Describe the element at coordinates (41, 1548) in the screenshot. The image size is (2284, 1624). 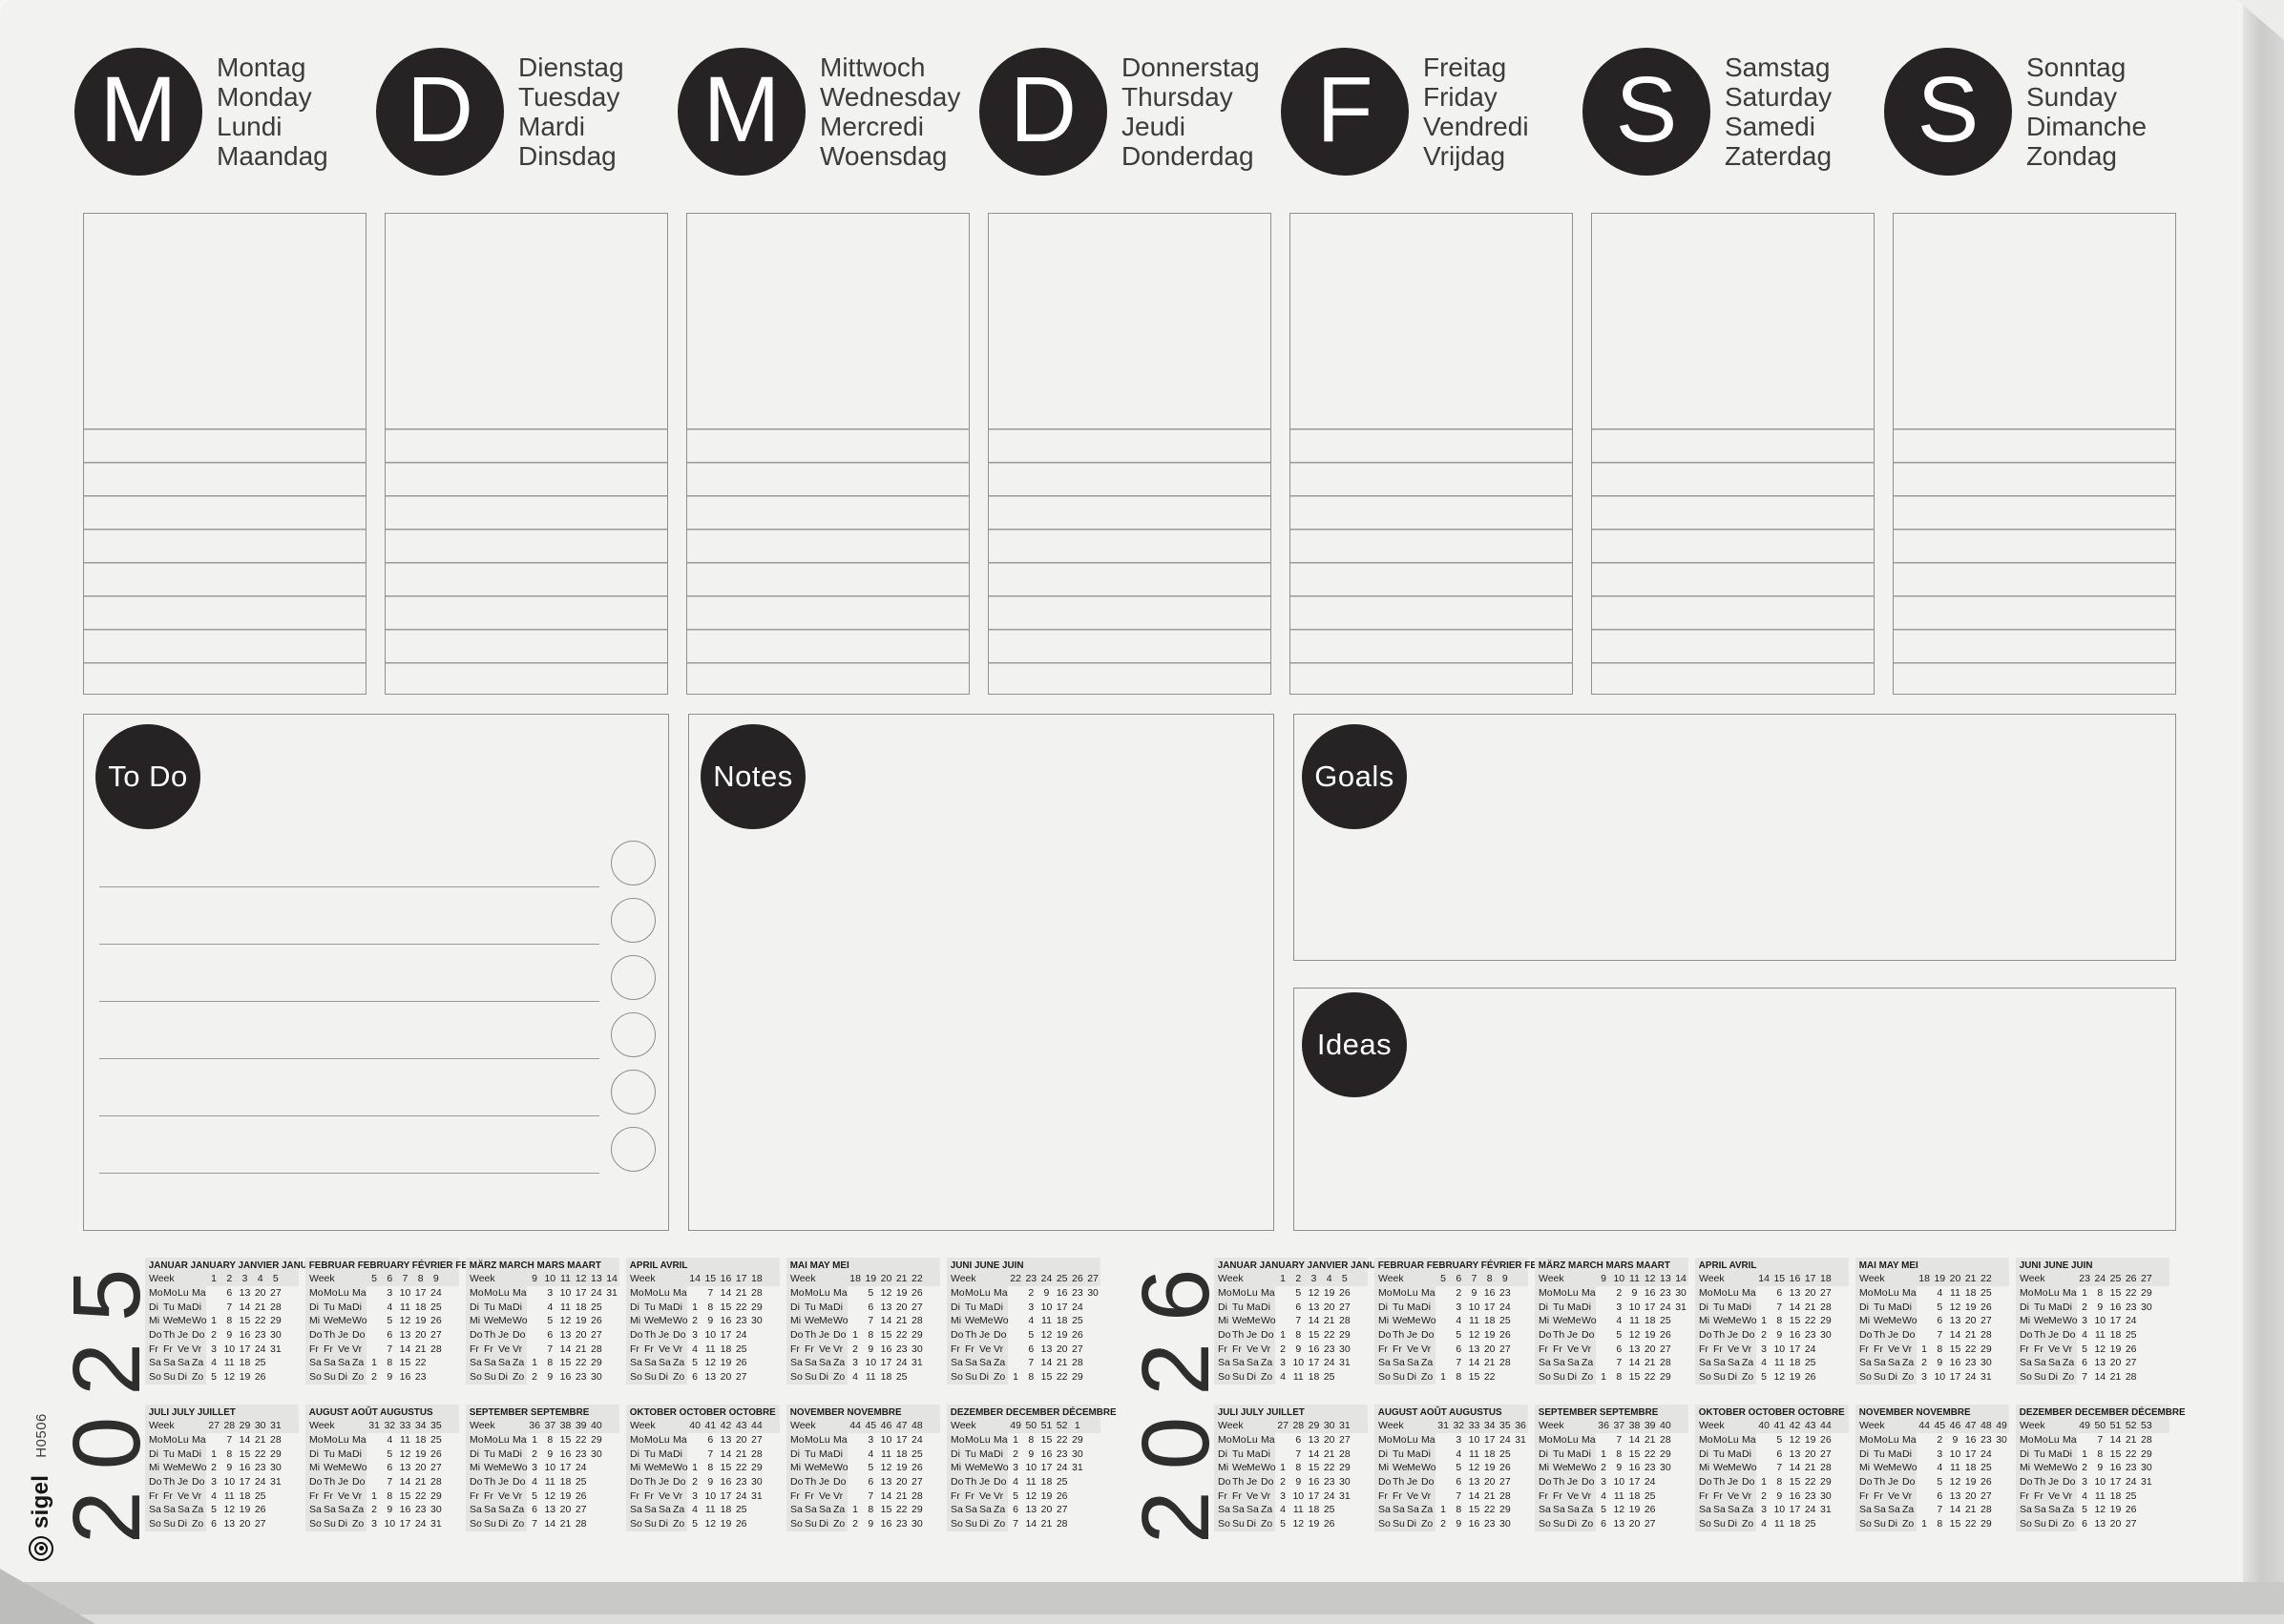
I see `sigel-logo-icon` at that location.